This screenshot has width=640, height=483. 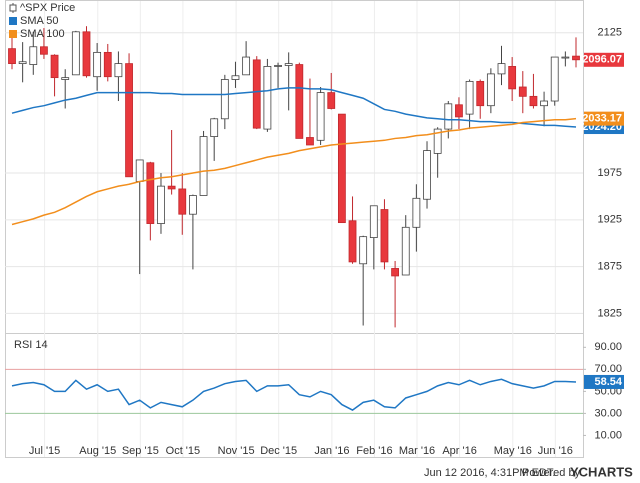 What do you see at coordinates (44, 451) in the screenshot?
I see `x-tick-label: Jul '15` at bounding box center [44, 451].